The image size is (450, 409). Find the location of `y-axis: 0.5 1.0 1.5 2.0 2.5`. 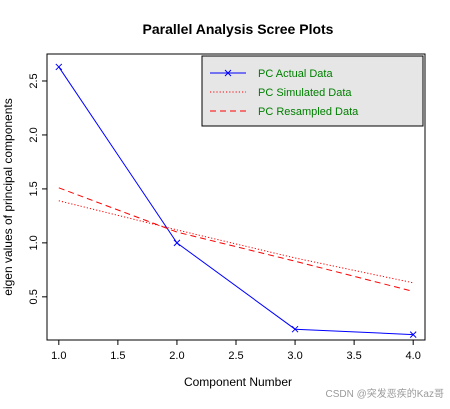

y-axis: 0.5 1.0 1.5 2.0 2.5 is located at coordinates (38, 188).